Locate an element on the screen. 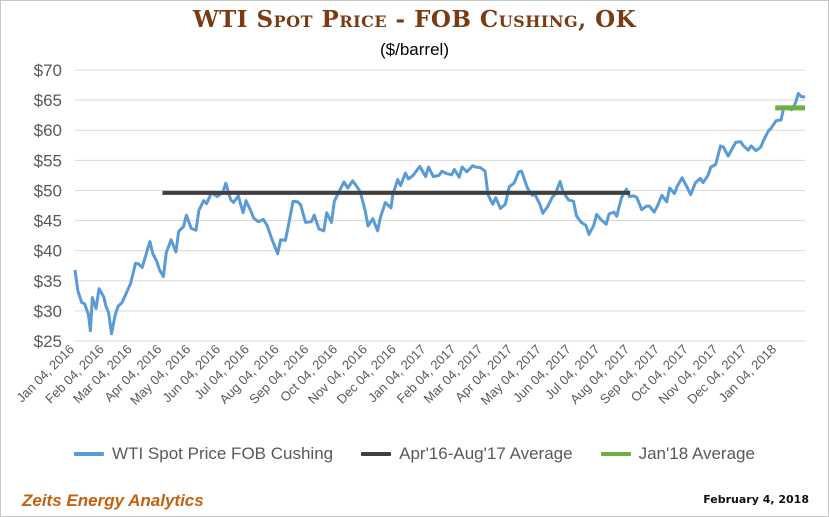  y-tick-label: $35 is located at coordinates (48, 281).